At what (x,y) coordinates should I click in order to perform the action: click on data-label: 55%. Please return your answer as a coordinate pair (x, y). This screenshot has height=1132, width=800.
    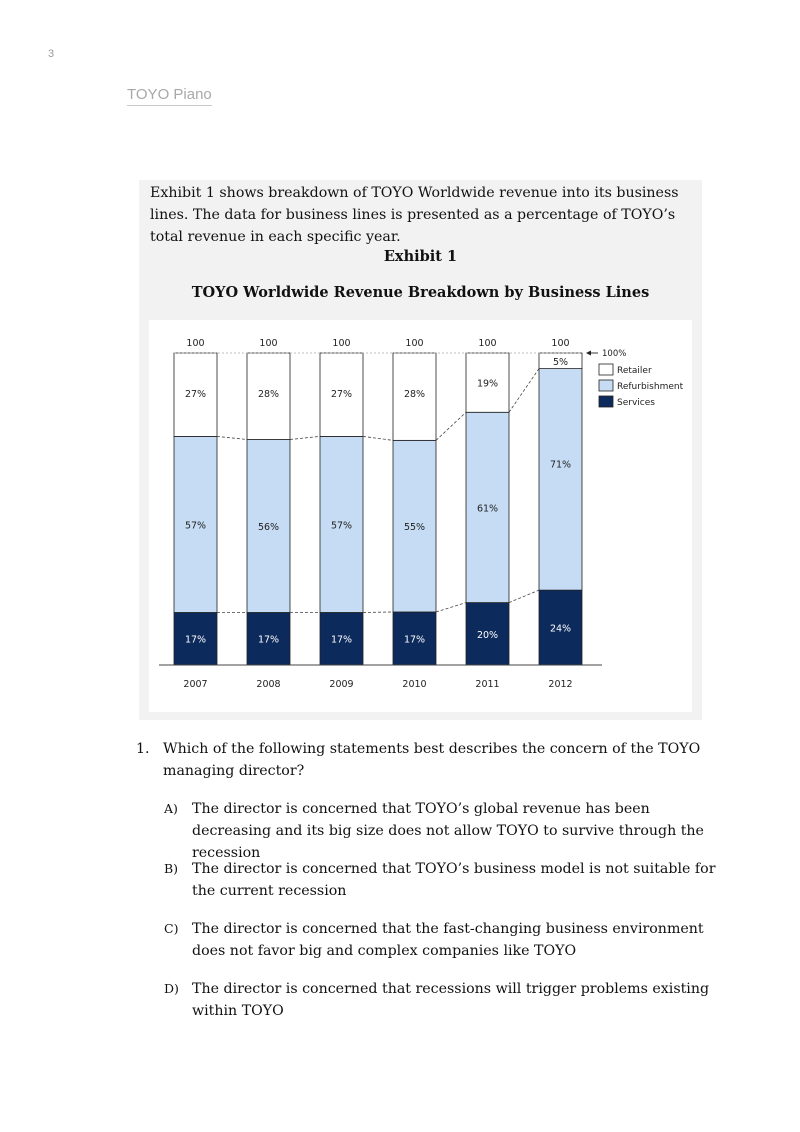
    Looking at the image, I should click on (414, 527).